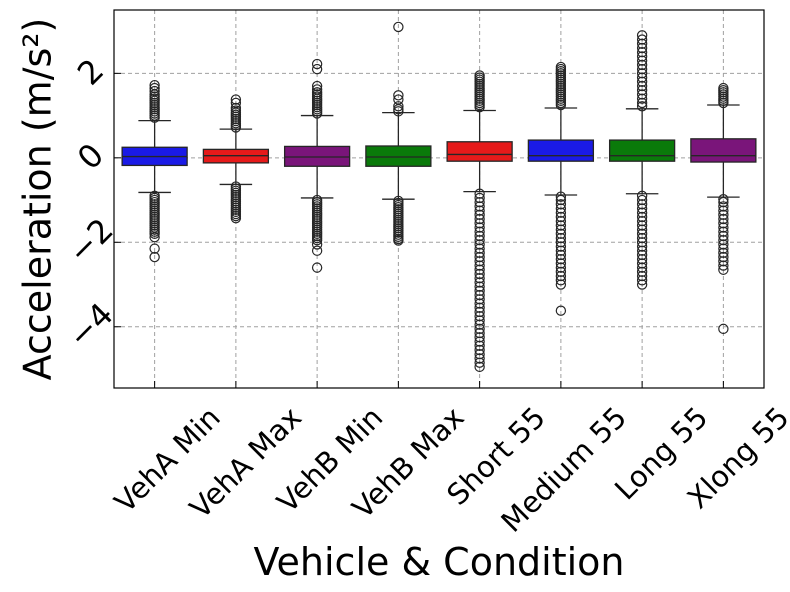  What do you see at coordinates (438, 562) in the screenshot?
I see `x-axis-label: Vehicle & Condition` at bounding box center [438, 562].